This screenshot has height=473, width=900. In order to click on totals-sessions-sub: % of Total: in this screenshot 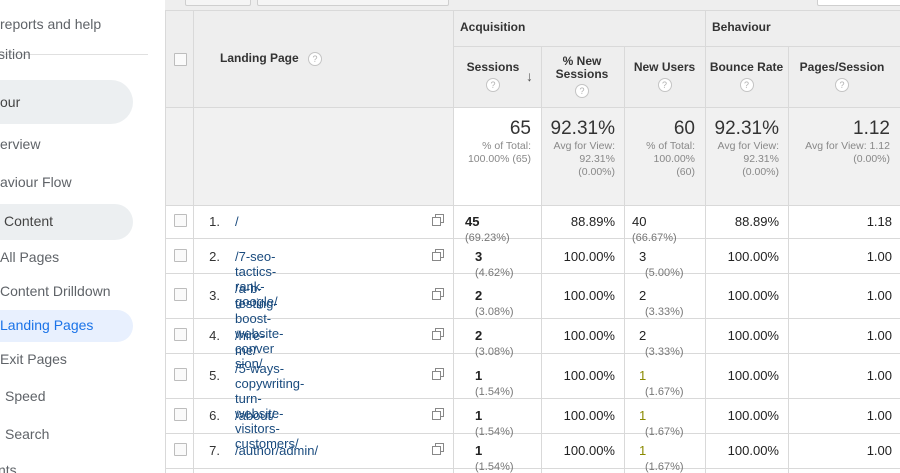, I will do `click(506, 146)`.